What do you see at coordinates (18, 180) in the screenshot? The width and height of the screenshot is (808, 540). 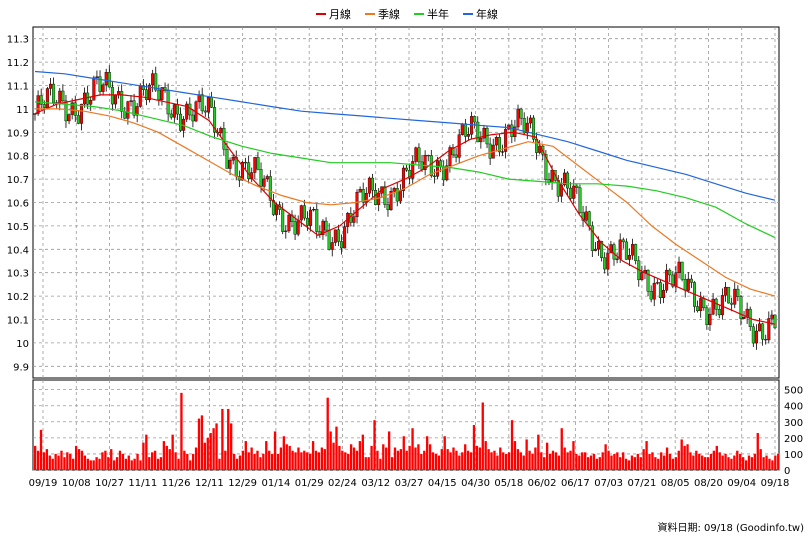 I see `price-tick-label-6: 10.7` at bounding box center [18, 180].